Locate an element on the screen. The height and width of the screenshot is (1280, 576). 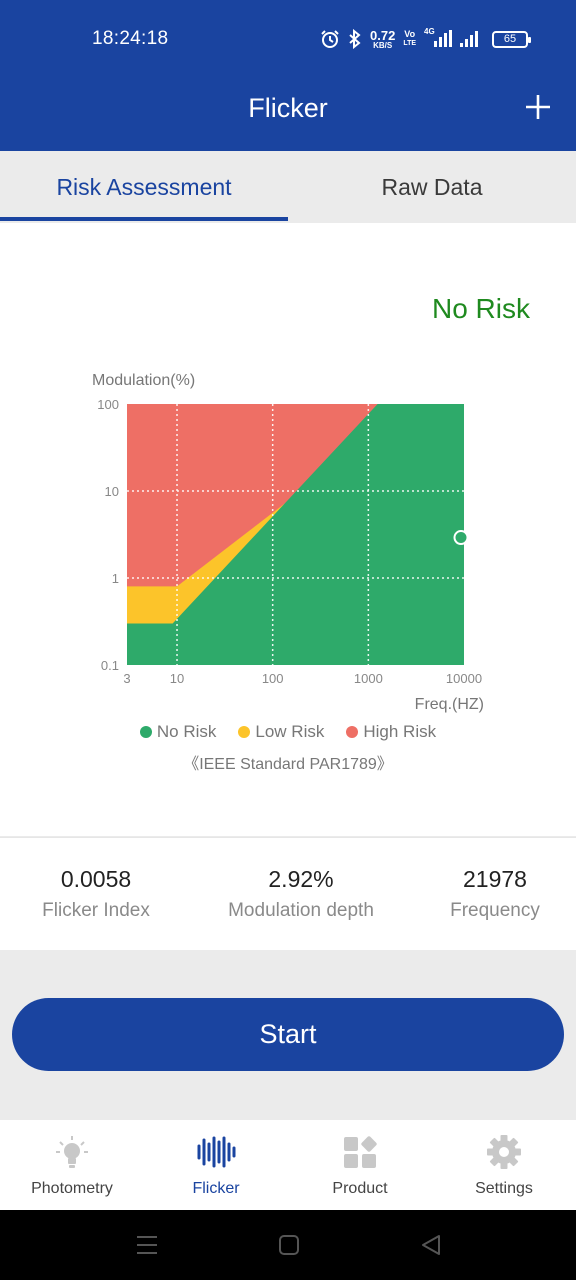
no-risk-region is located at coordinates (295, 534).